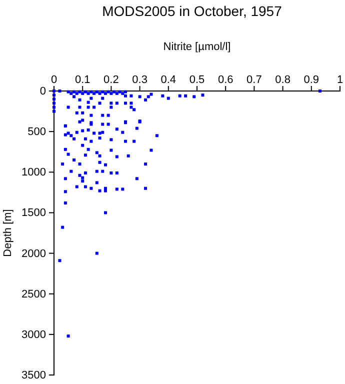 Image resolution: width=345 pixels, height=384 pixels. Describe the element at coordinates (312, 80) in the screenshot. I see `x-tick-label: 0.9` at that location.